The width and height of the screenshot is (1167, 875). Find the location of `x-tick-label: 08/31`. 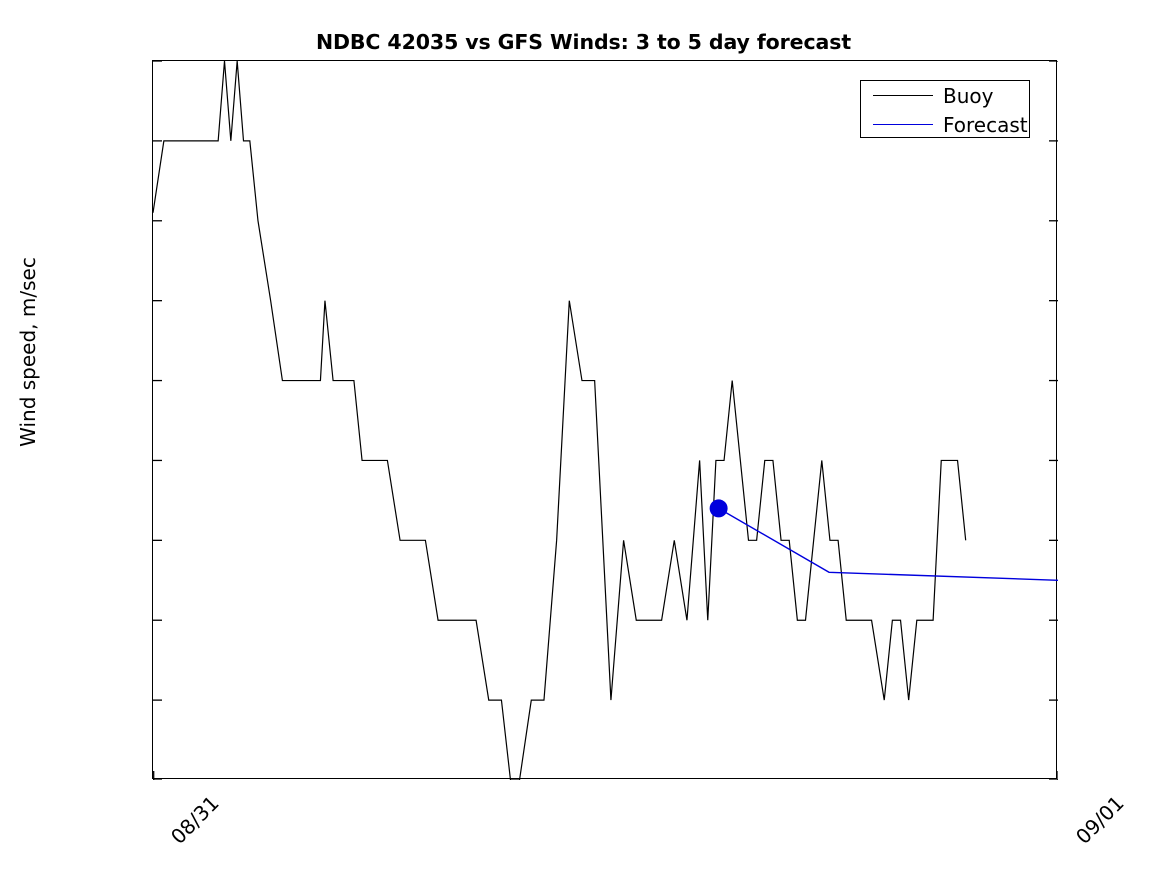

x-tick-label: 08/31 is located at coordinates (194, 820).